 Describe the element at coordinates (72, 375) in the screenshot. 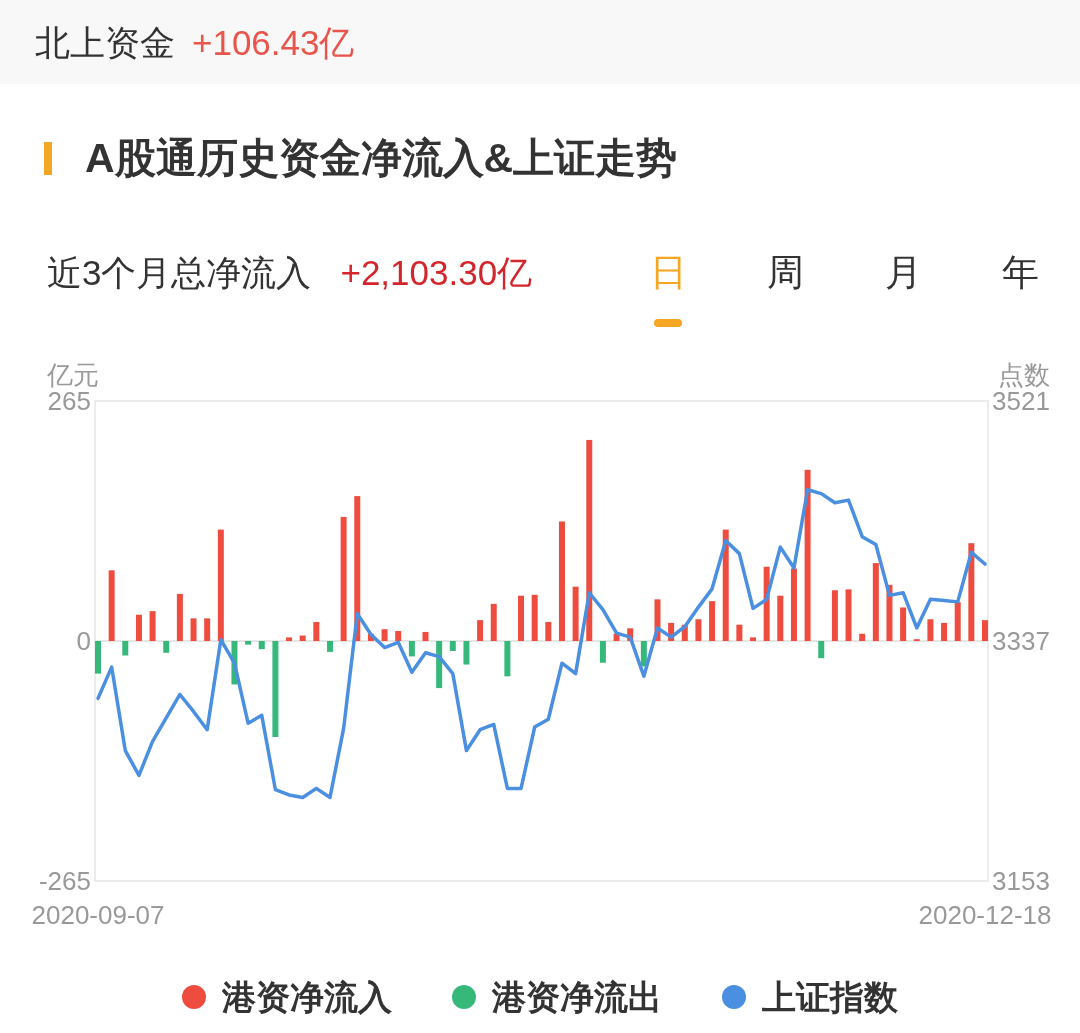

I see `y-axis-title: 亿元` at that location.